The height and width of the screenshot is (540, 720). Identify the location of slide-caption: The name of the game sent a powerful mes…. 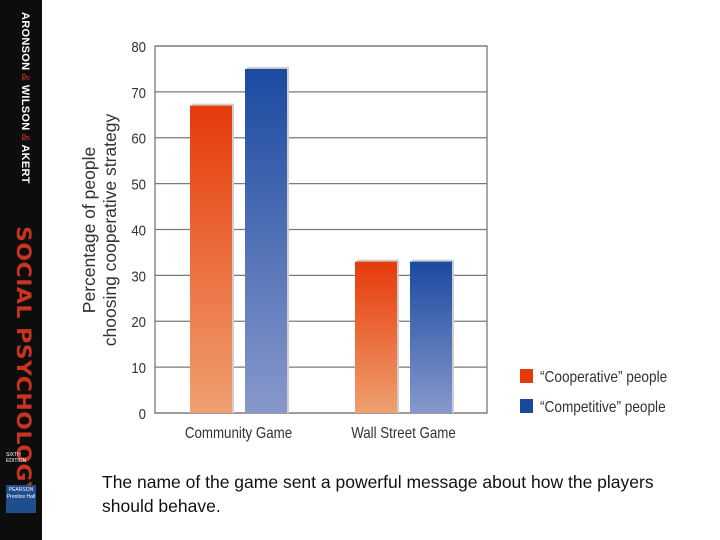
(378, 494).